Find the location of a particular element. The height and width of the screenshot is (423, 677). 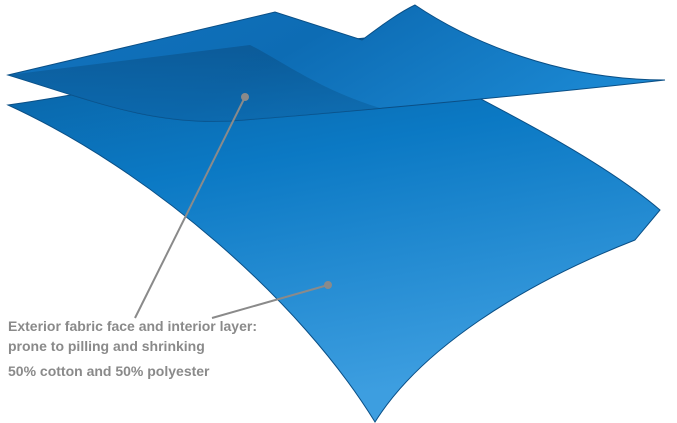

label-line: 50% cotton and 50% polyester is located at coordinates (109, 371).